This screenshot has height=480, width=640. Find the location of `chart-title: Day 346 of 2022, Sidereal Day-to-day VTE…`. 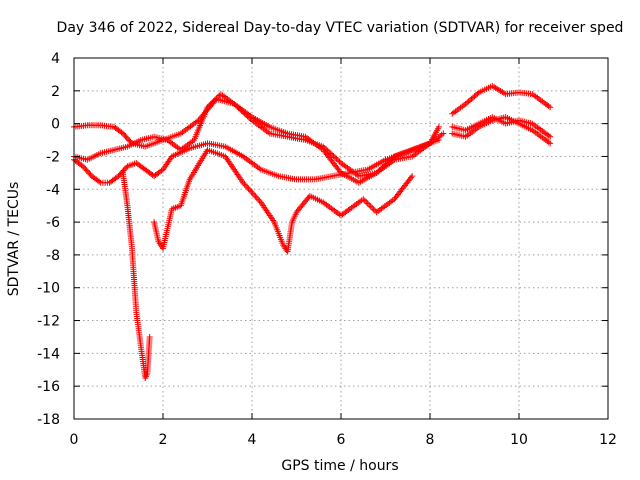

chart-title: Day 346 of 2022, Sidereal Day-to-day VTE… is located at coordinates (340, 28).